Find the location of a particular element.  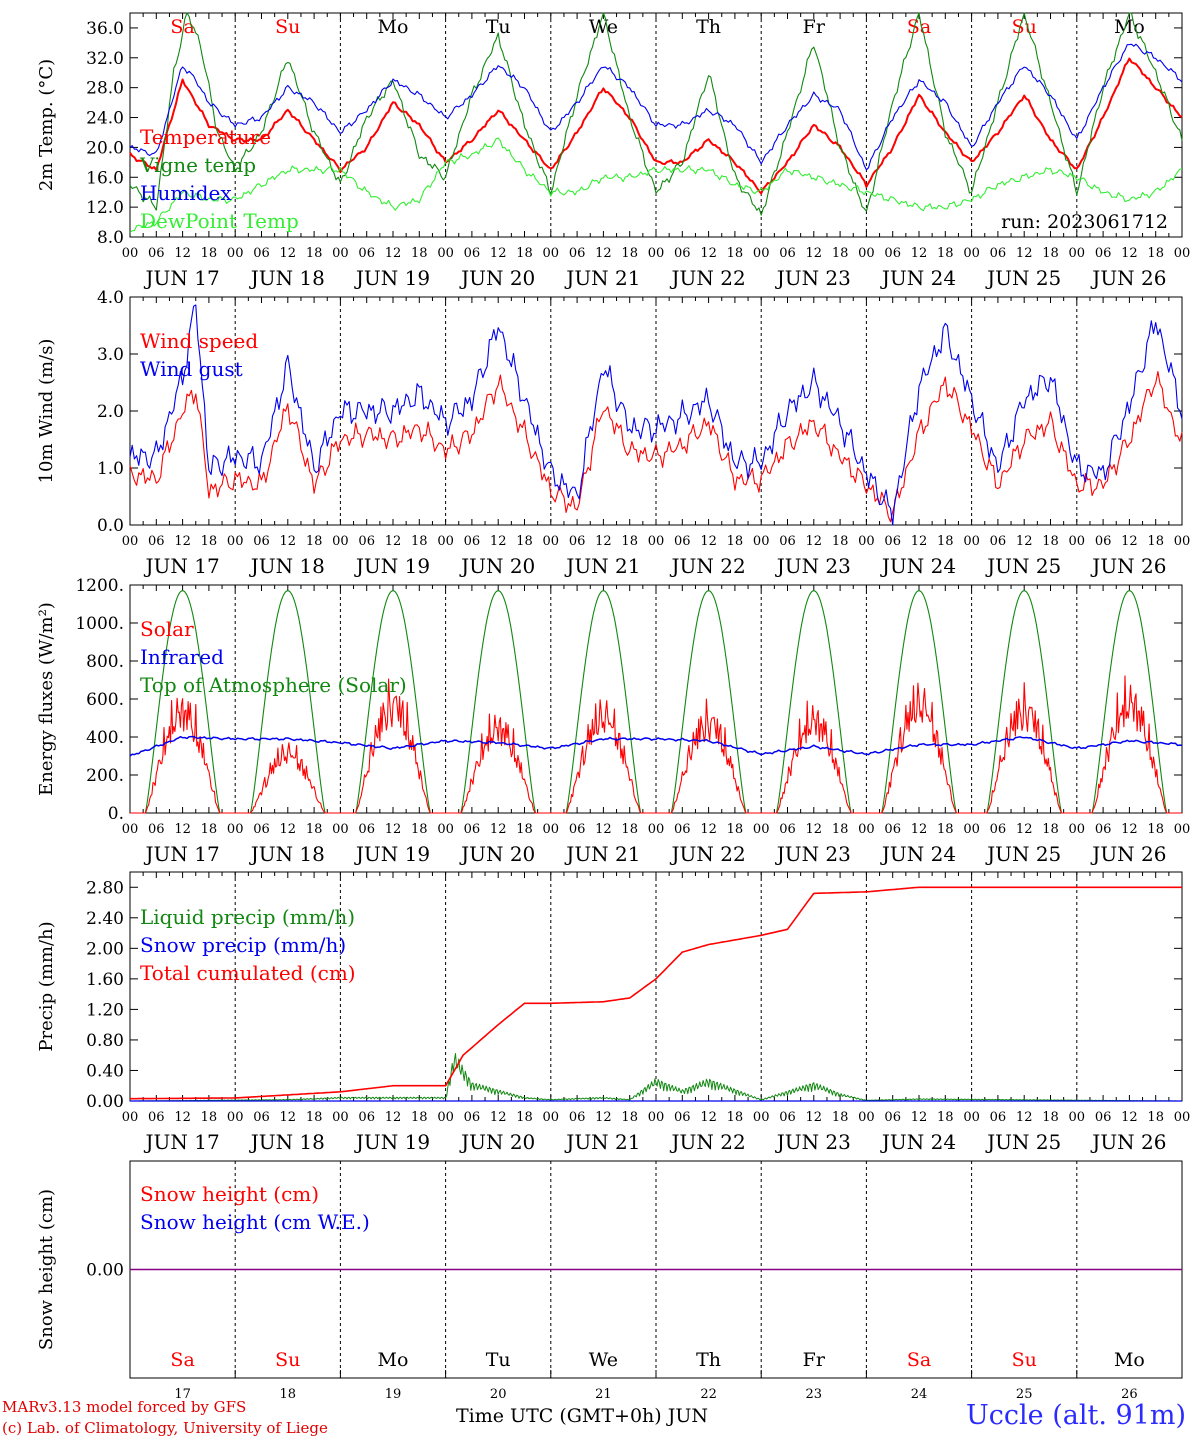

y-tick-label: 1.0 is located at coordinates (110, 469).